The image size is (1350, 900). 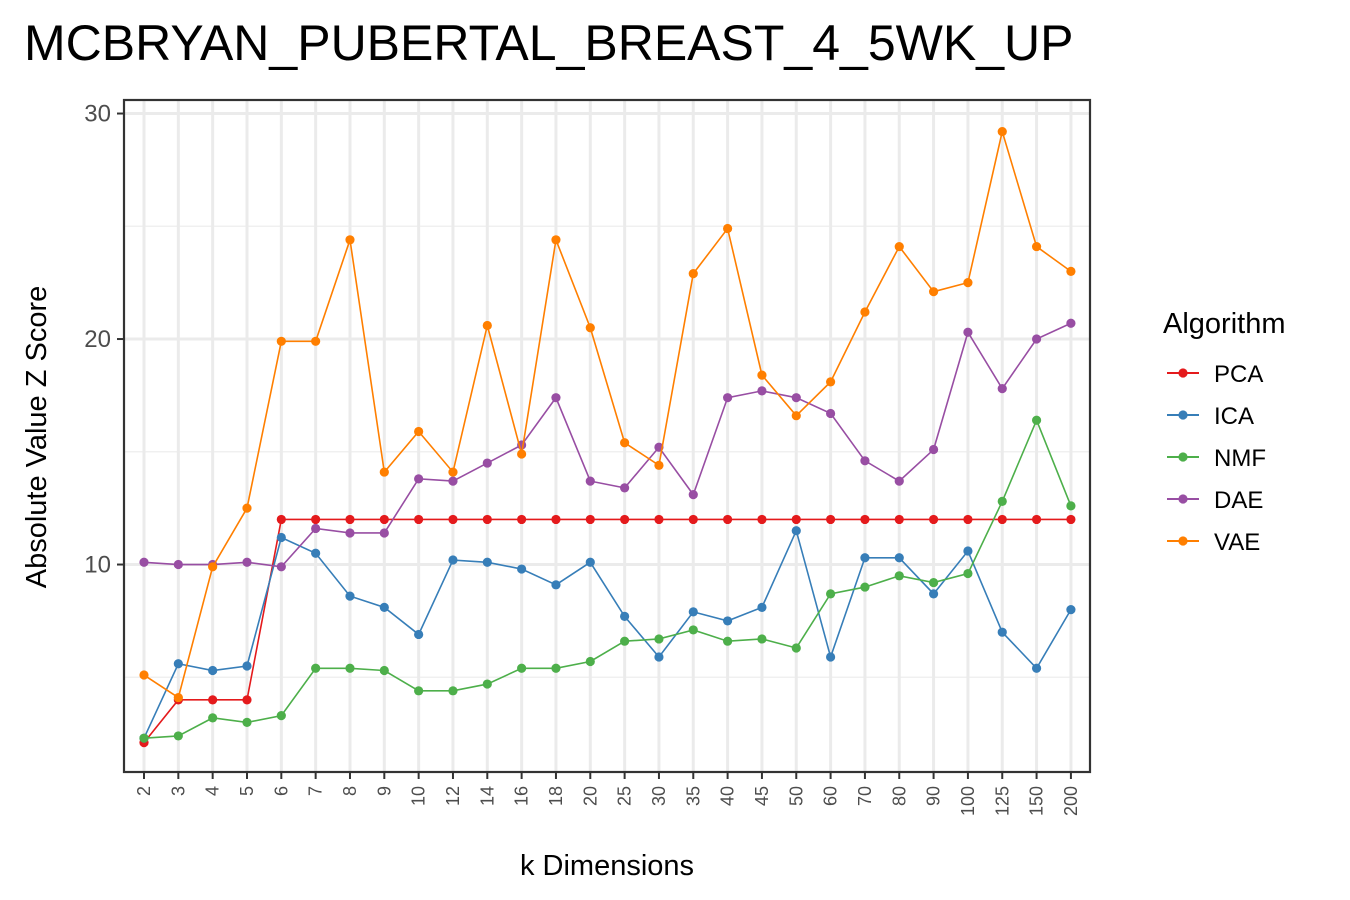 What do you see at coordinates (1237, 542) in the screenshot?
I see `legend-label-vae: VAE` at bounding box center [1237, 542].